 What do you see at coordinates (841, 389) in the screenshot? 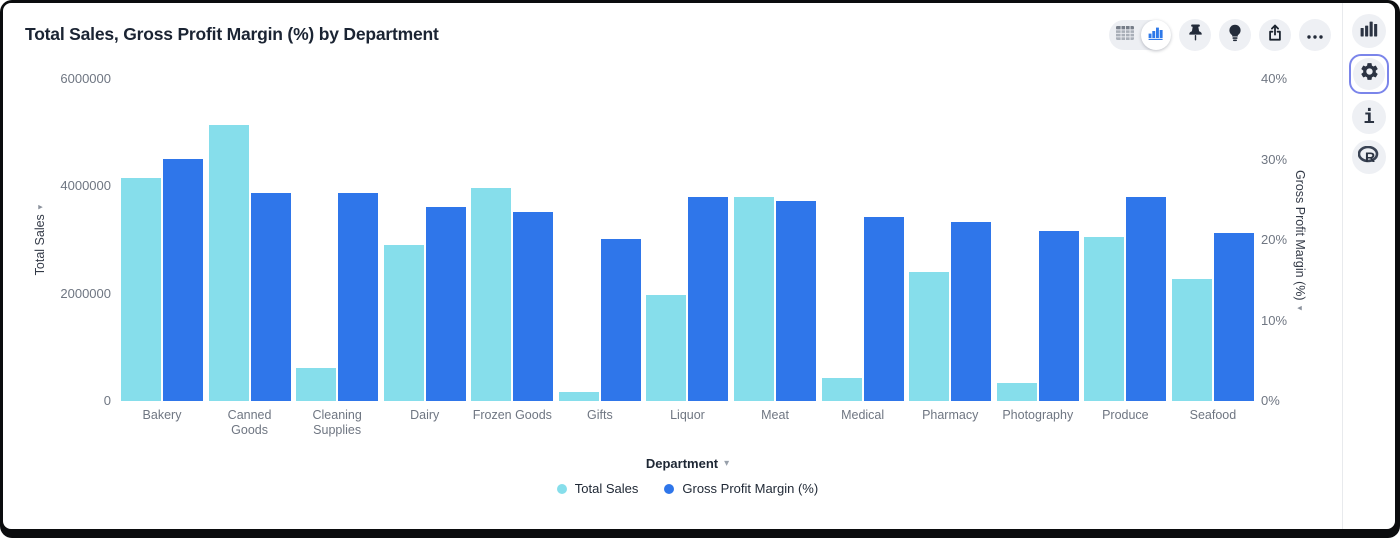
I see `bar-total-sales-medical` at bounding box center [841, 389].